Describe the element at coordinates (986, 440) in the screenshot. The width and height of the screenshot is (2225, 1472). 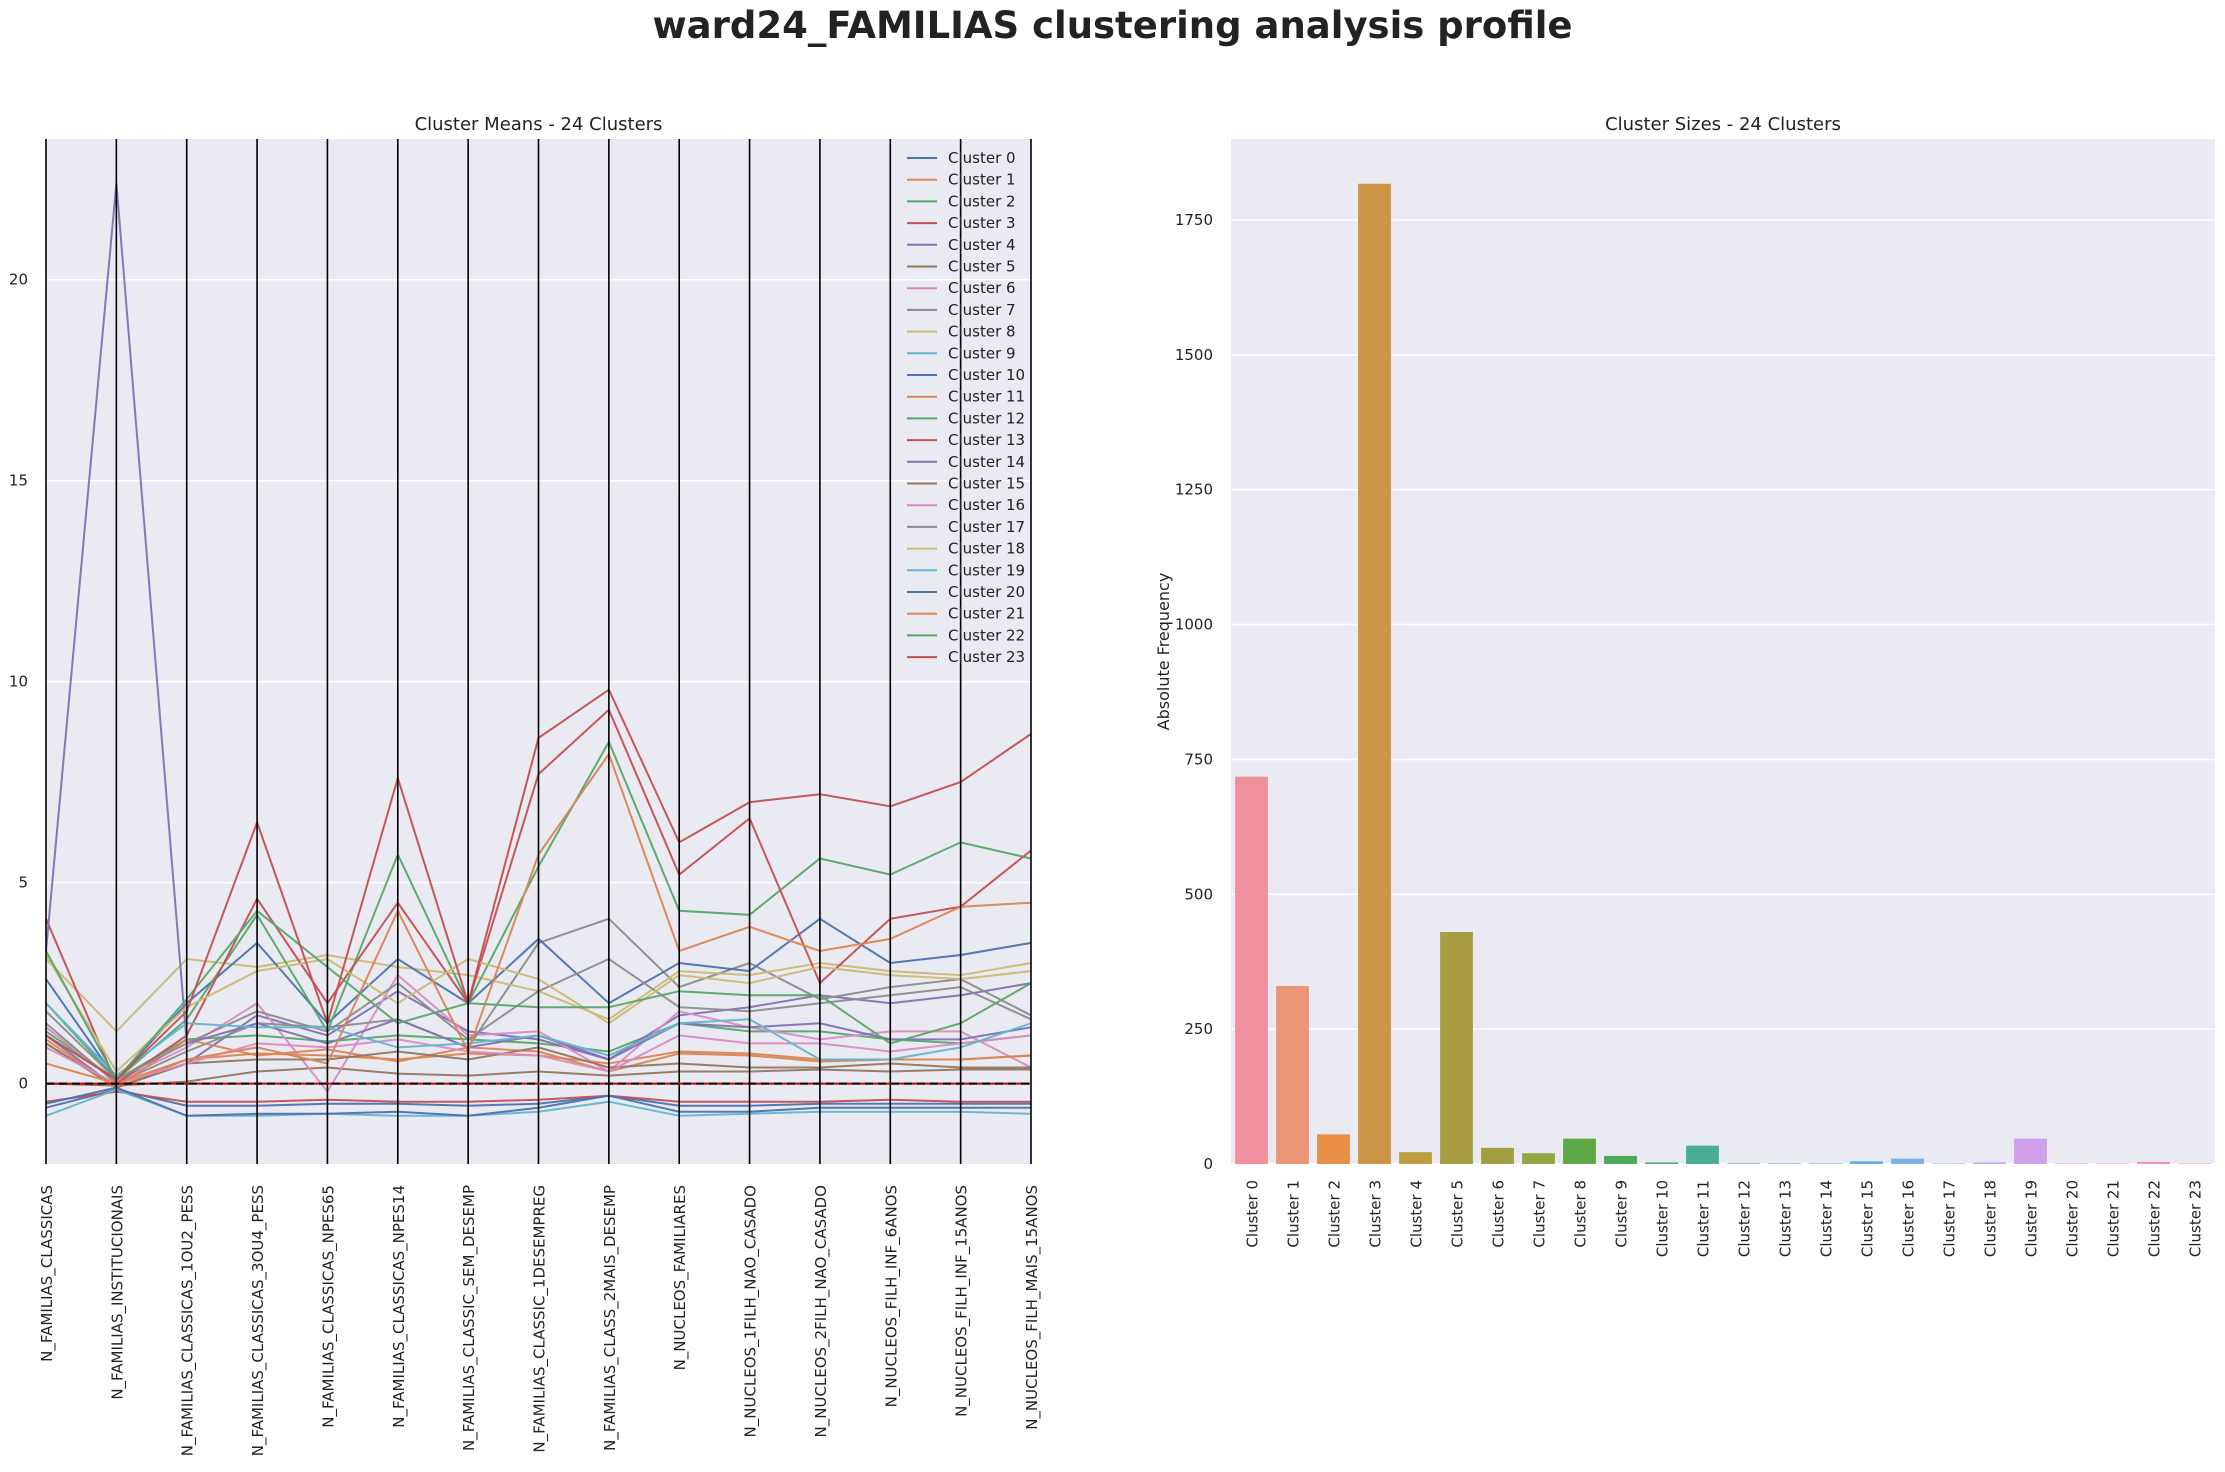
I see `legend-label: Cluster 13` at that location.